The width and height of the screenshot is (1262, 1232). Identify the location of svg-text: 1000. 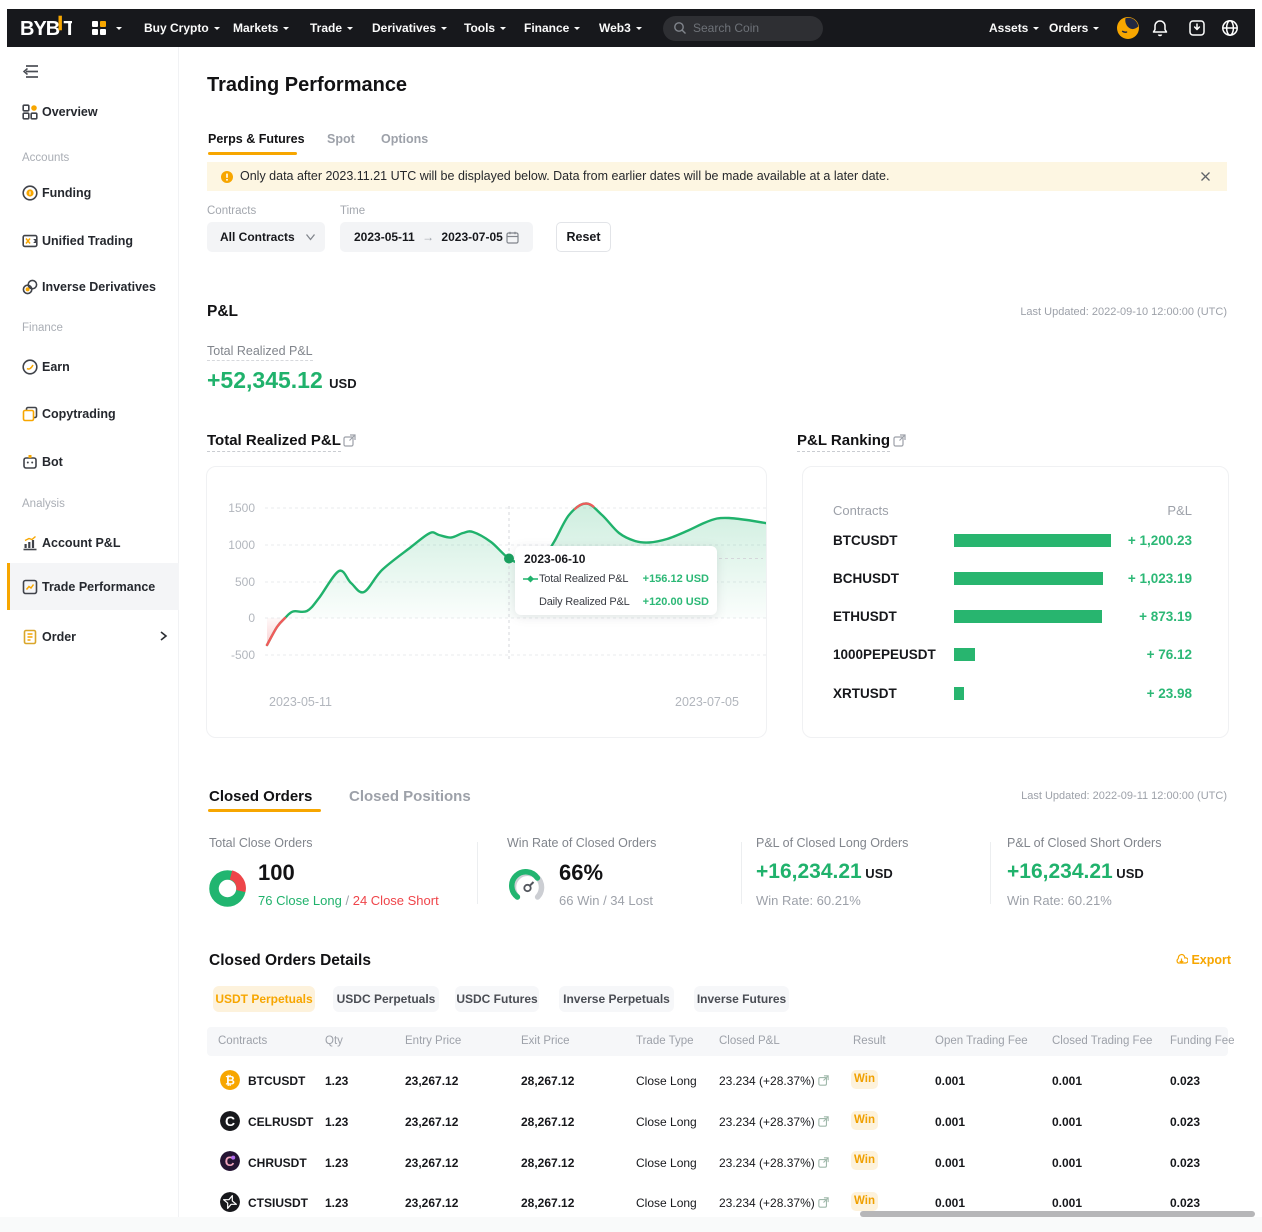
(241, 545).